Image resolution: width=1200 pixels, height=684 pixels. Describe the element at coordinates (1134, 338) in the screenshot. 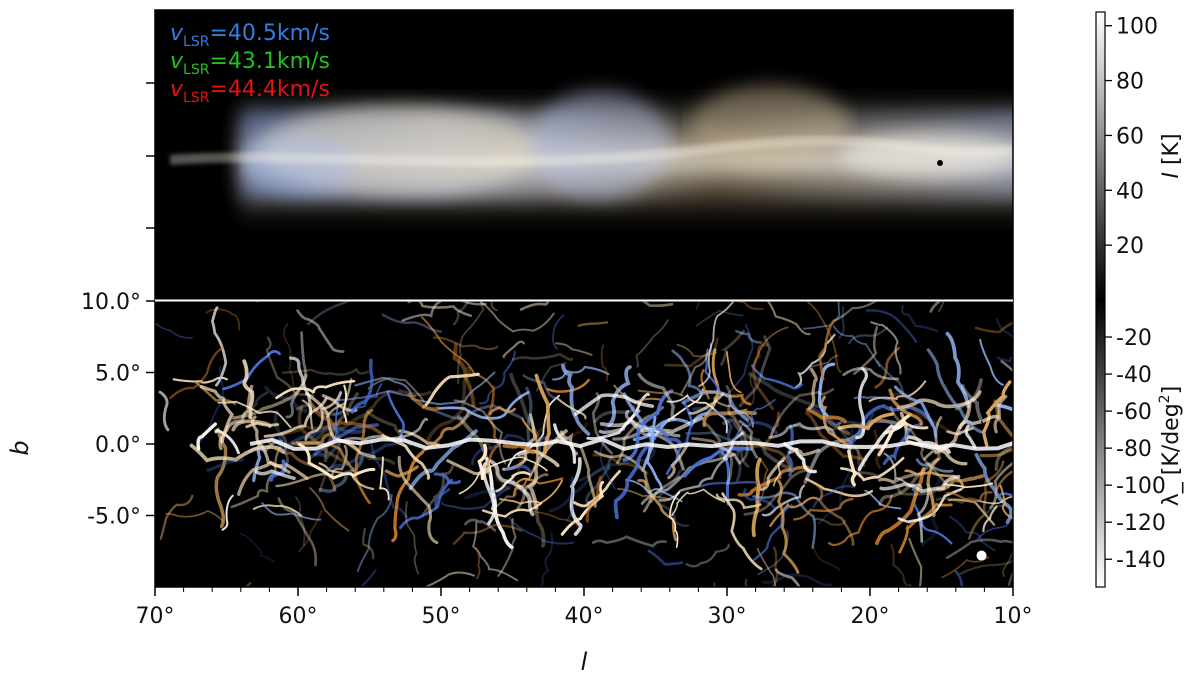

I see `colorbar-tick-label: -20` at that location.